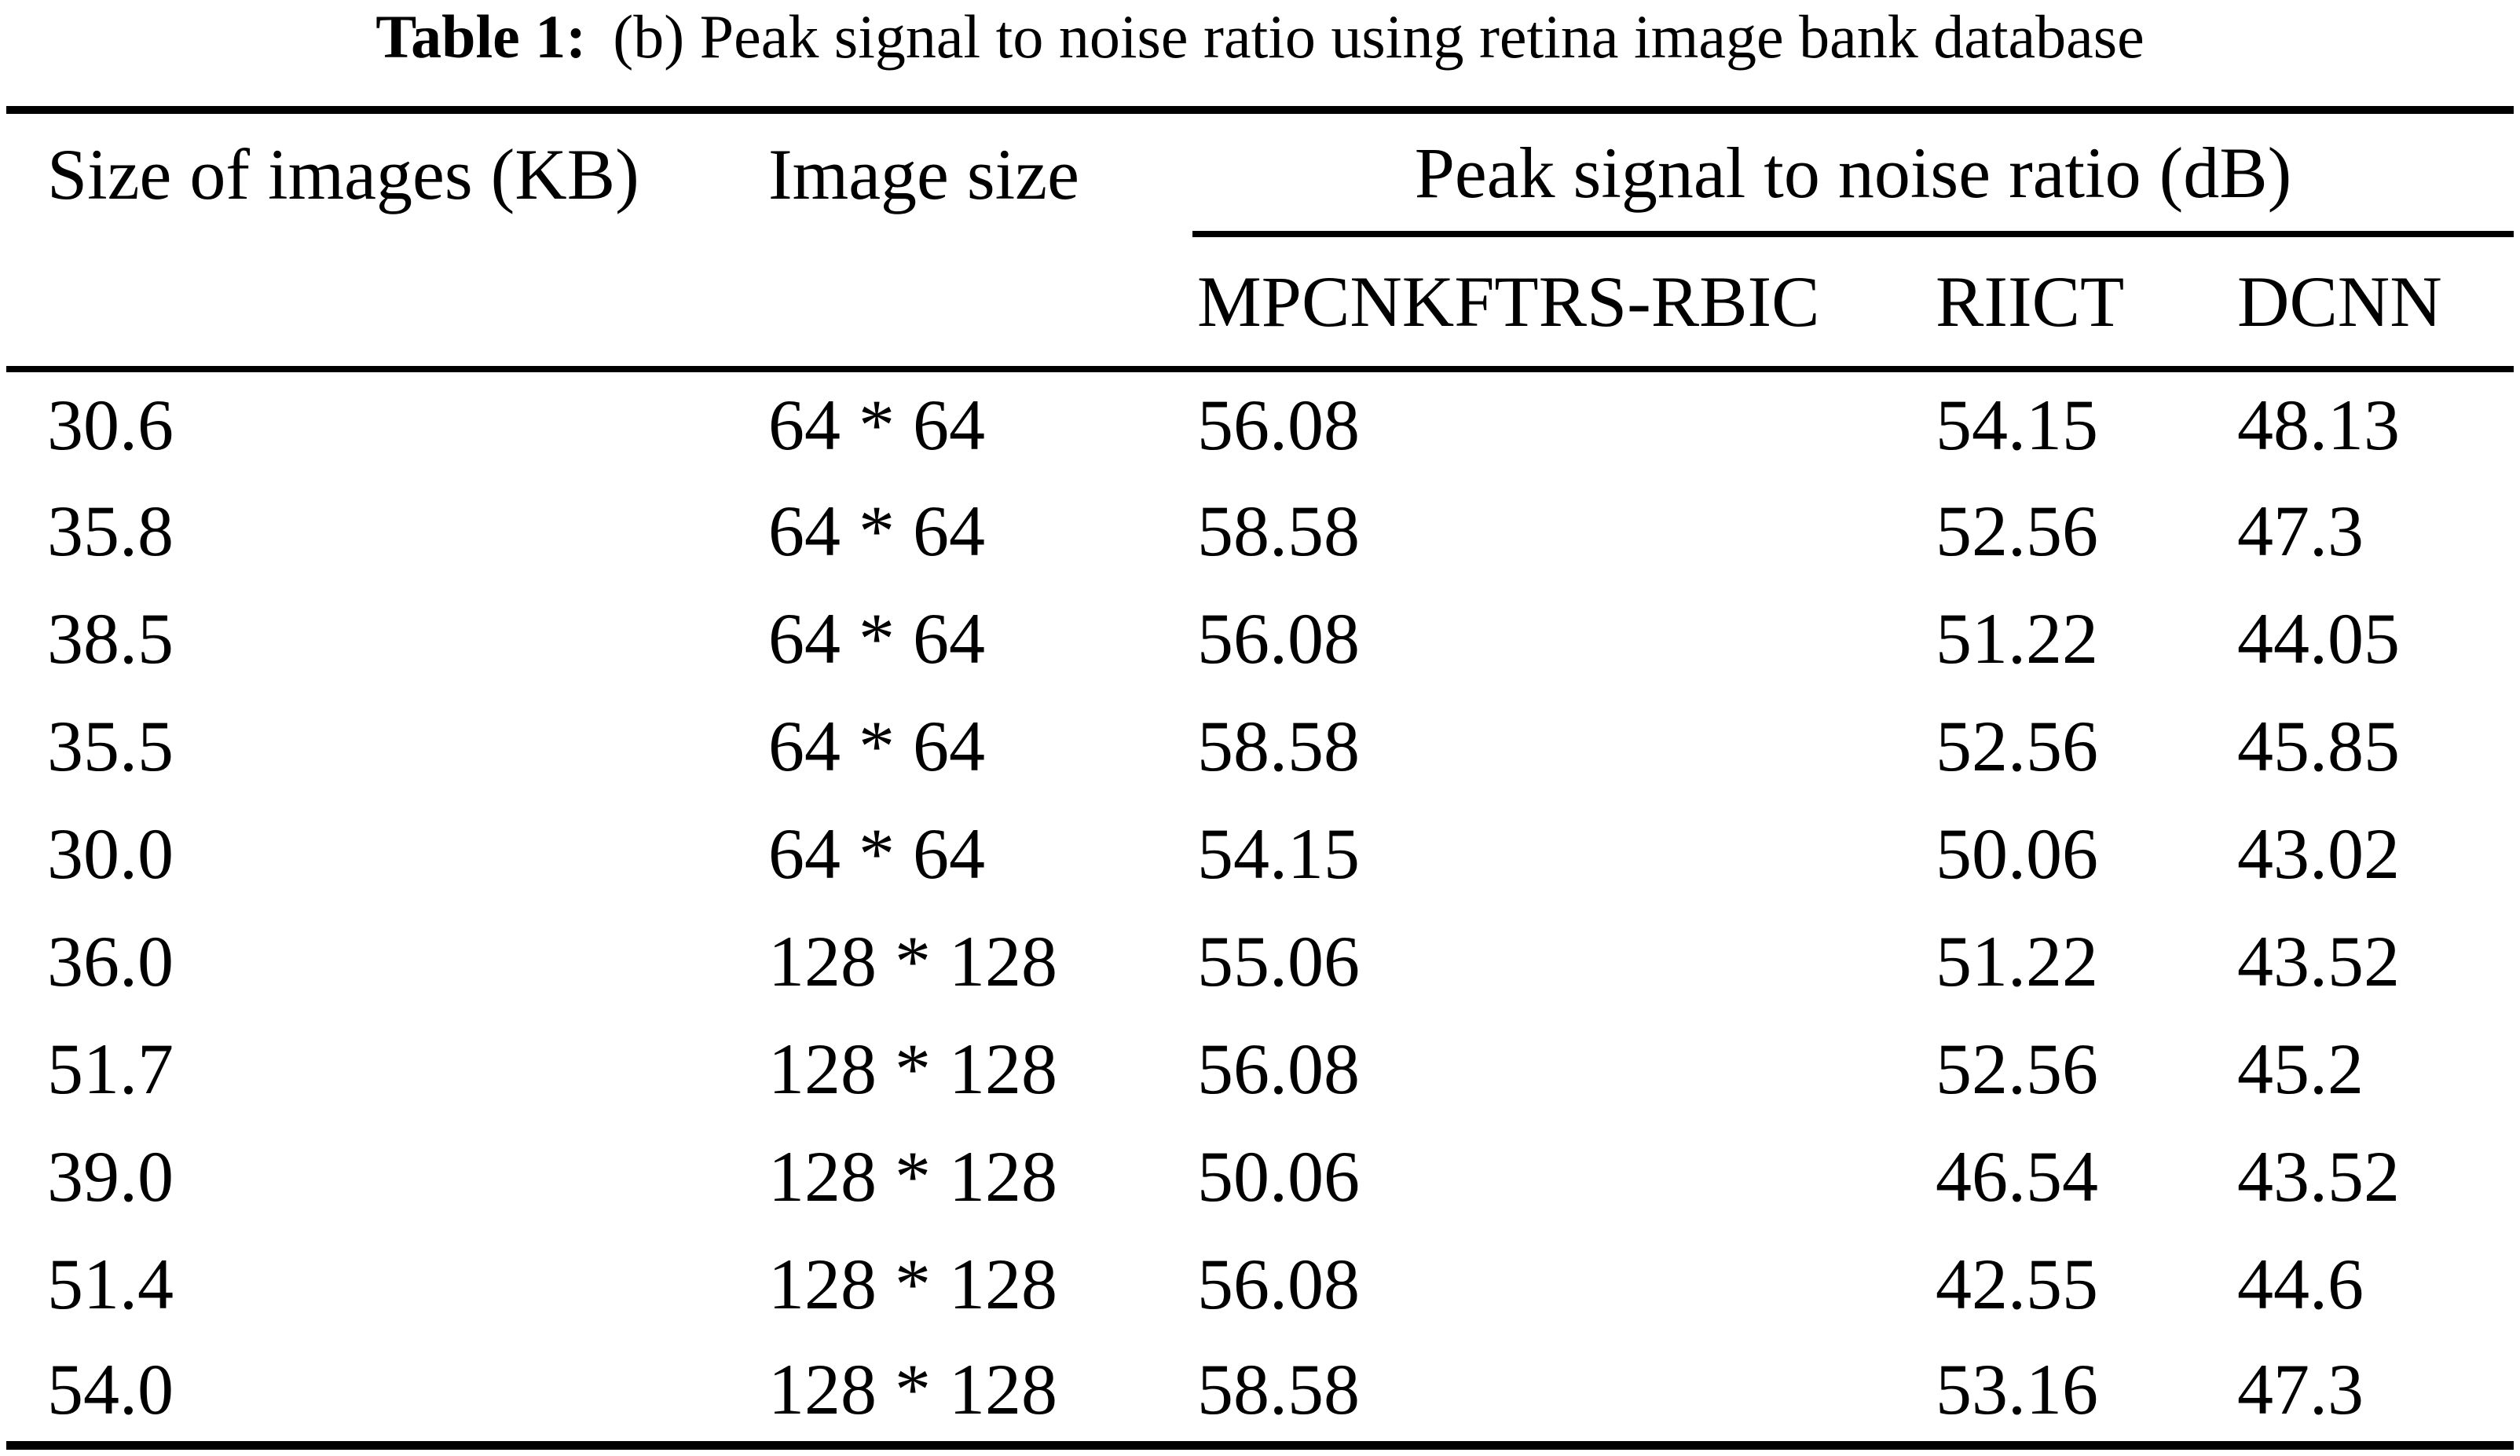 The width and height of the screenshot is (2520, 1456). What do you see at coordinates (343, 174) in the screenshot?
I see `header-size-kb: Size of images (KB)` at bounding box center [343, 174].